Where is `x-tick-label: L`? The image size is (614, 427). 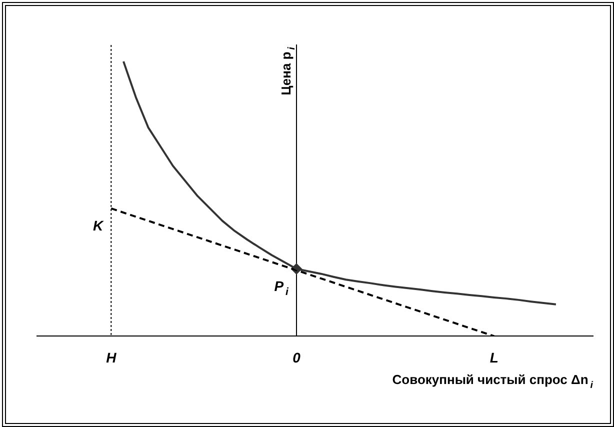 x-tick-label: L is located at coordinates (494, 357).